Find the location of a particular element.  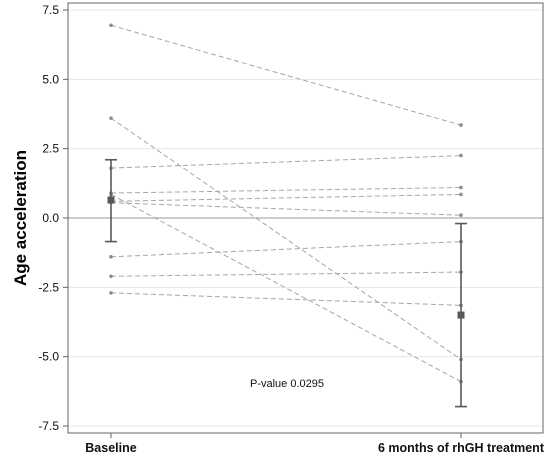

y-tick-label: -7.5 is located at coordinates (48, 426).